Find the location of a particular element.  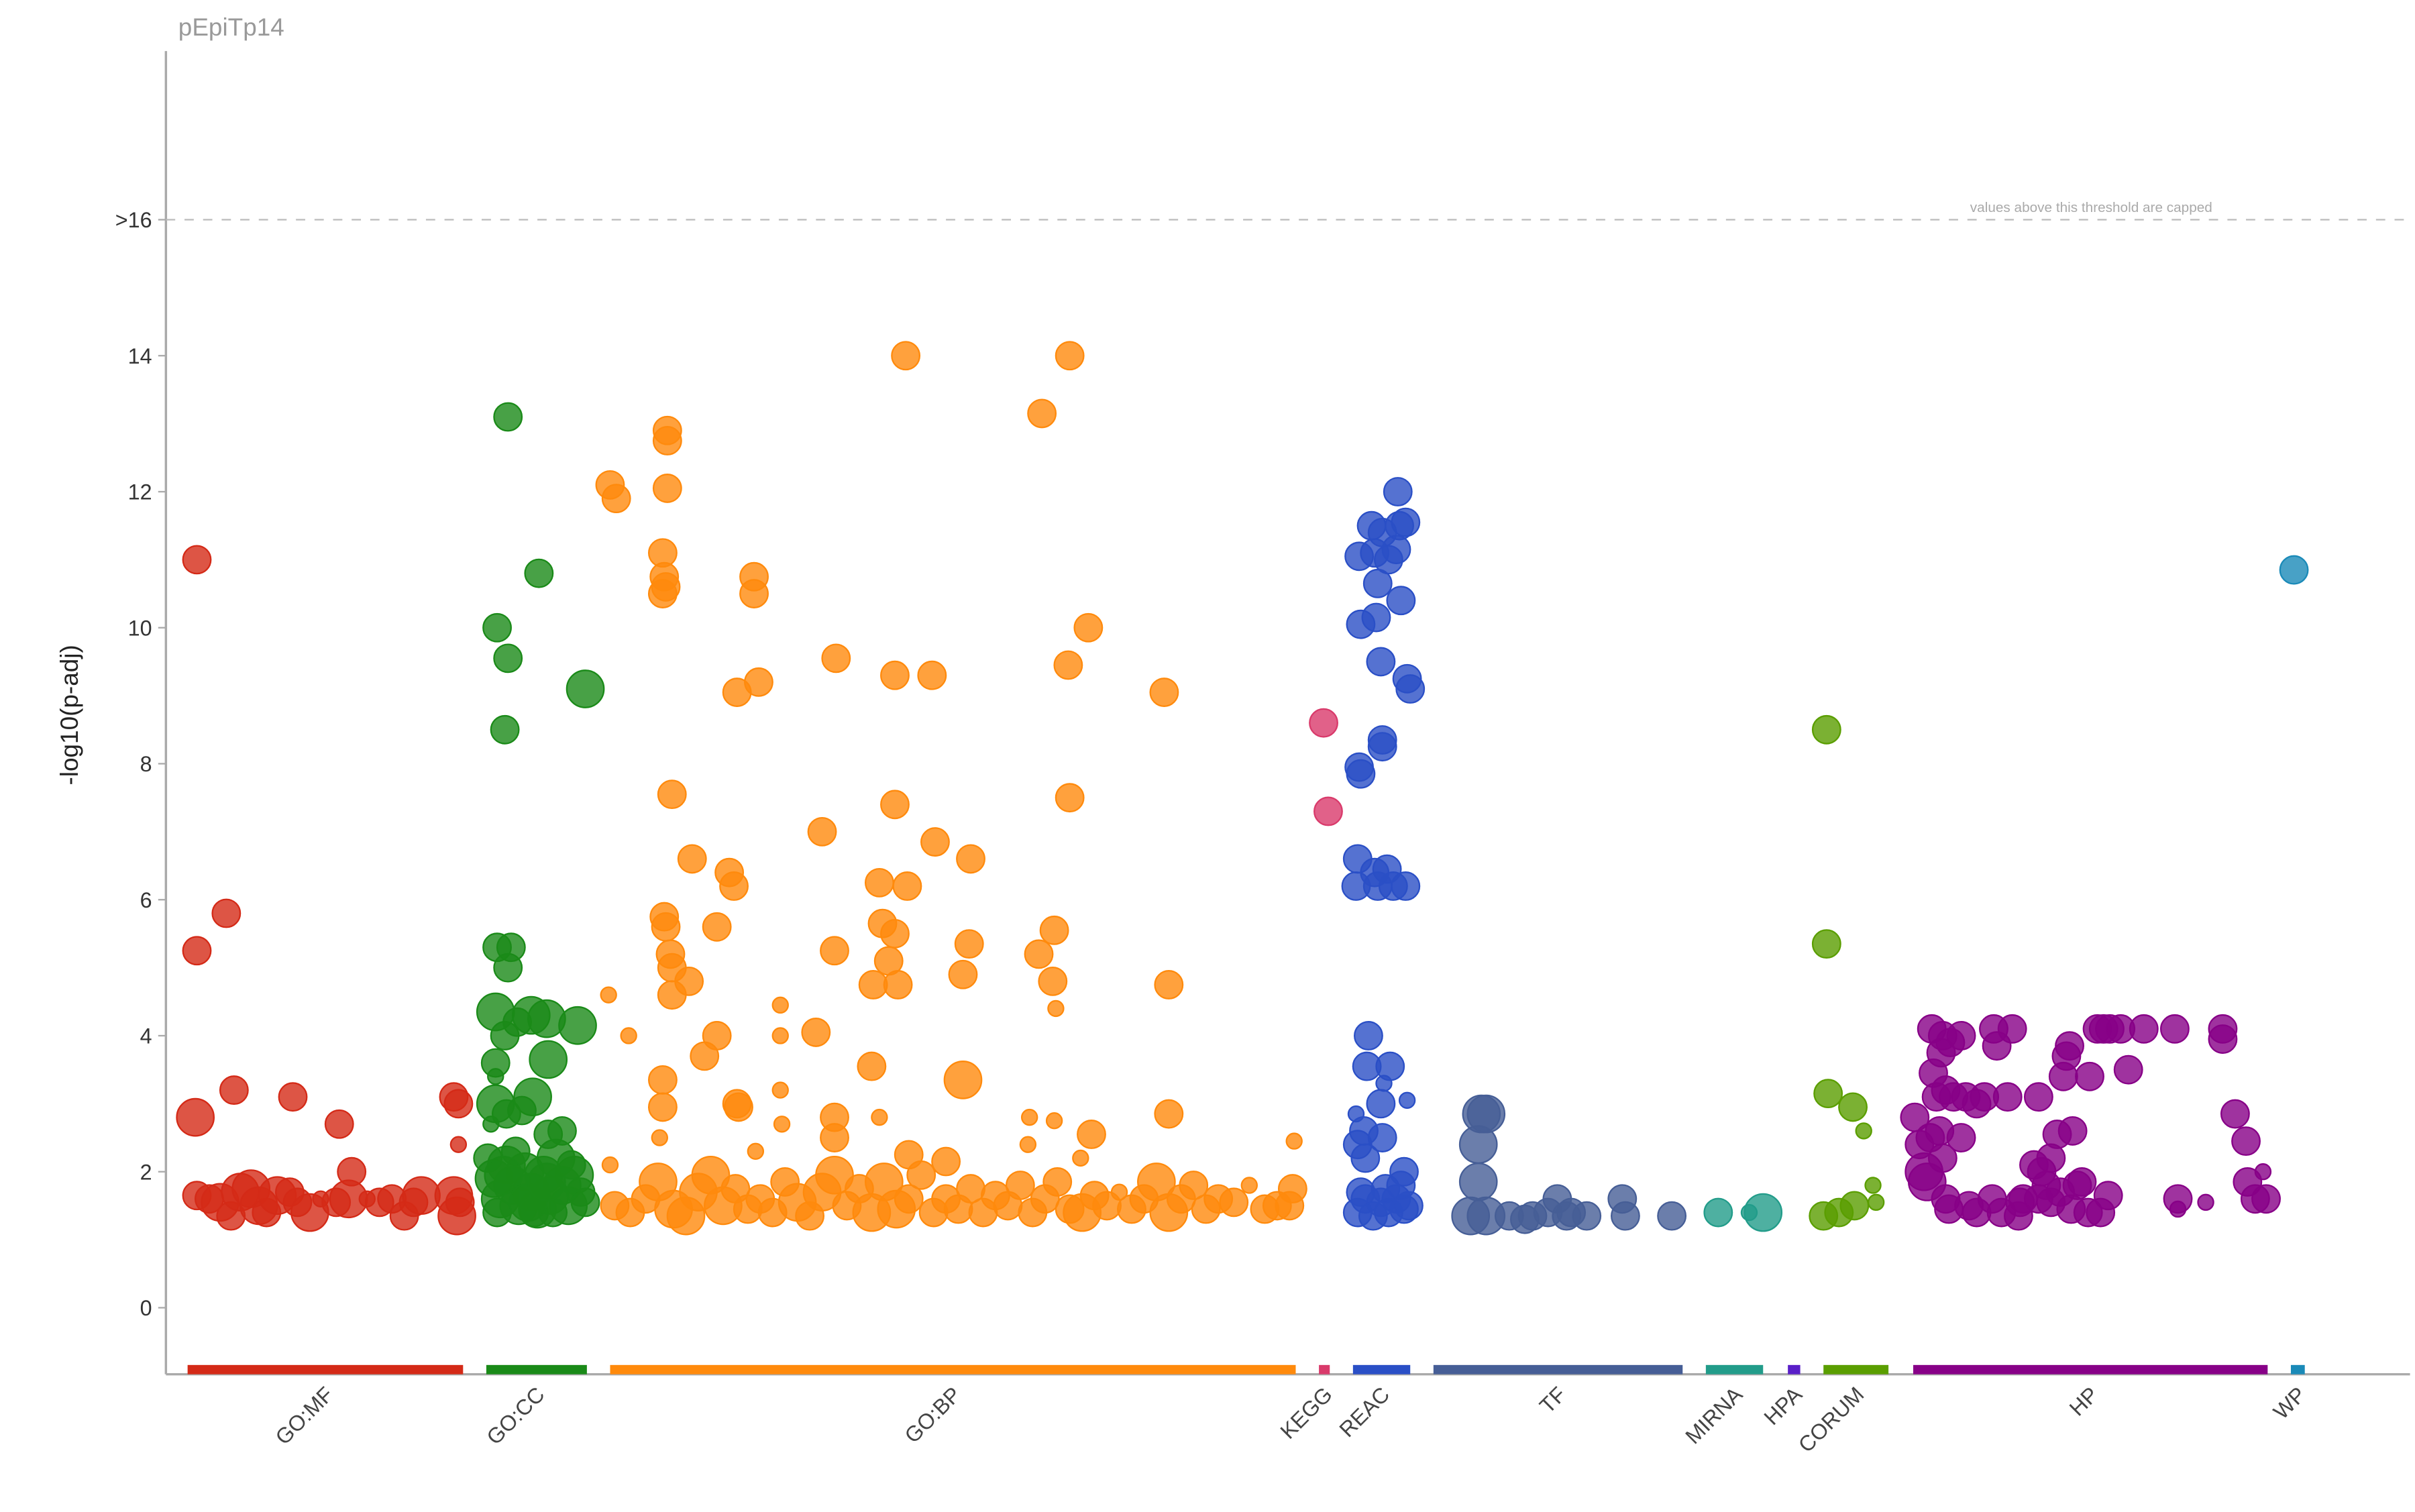

point-kegg is located at coordinates (1323, 723).